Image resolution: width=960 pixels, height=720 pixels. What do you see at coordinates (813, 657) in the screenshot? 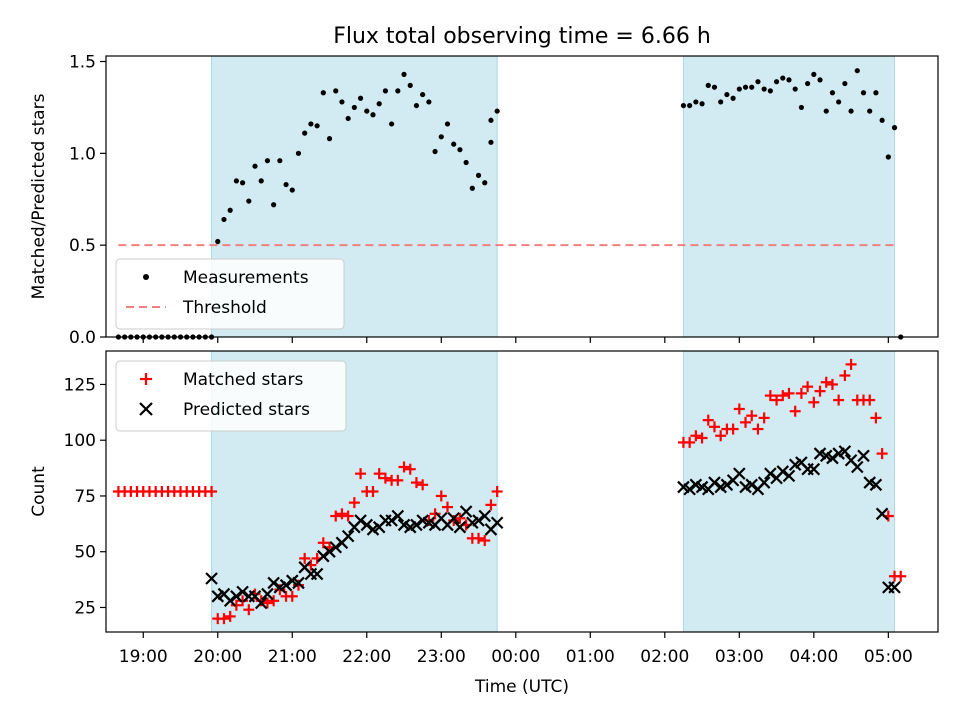
I see `x-tick-label: 04:00` at bounding box center [813, 657].